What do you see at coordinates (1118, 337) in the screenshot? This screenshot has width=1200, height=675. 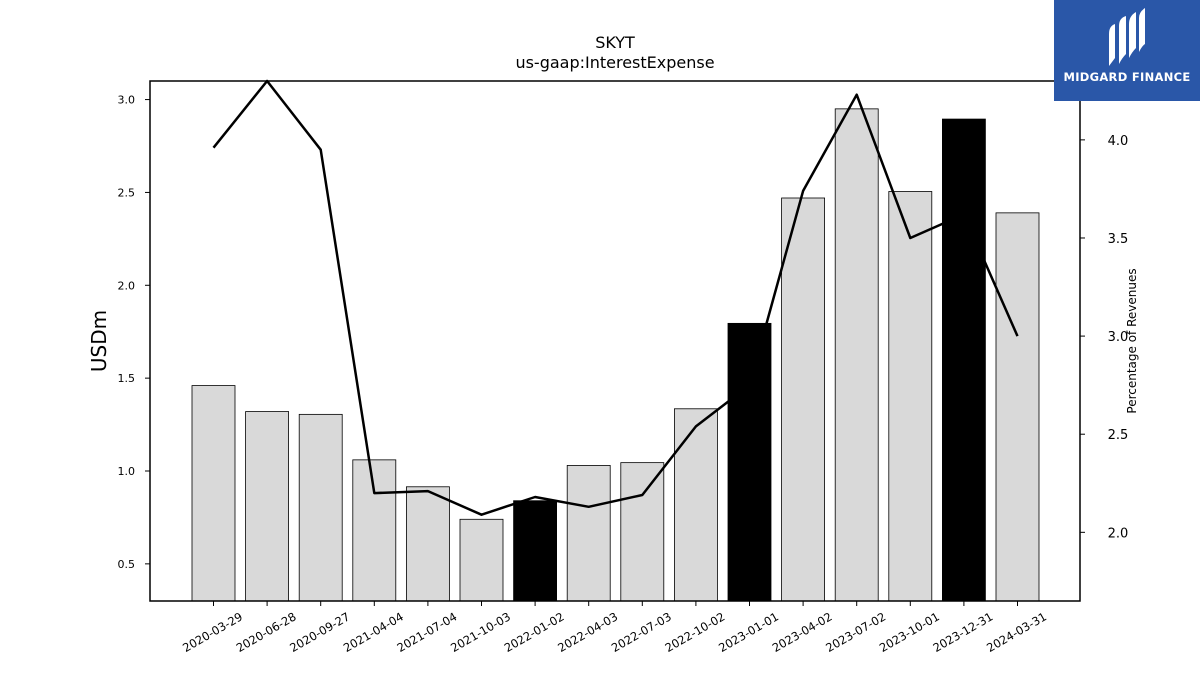 I see `y2-tick-label: 3.0` at bounding box center [1118, 337].